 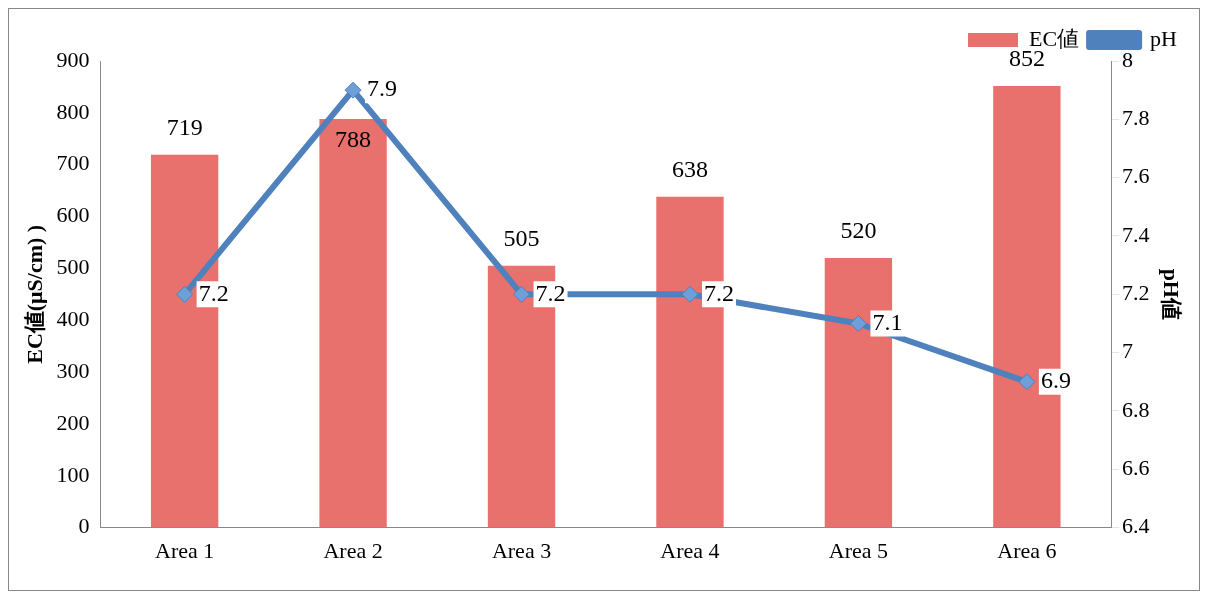 What do you see at coordinates (1027, 550) in the screenshot?
I see `x-tick-label: Area 6` at bounding box center [1027, 550].